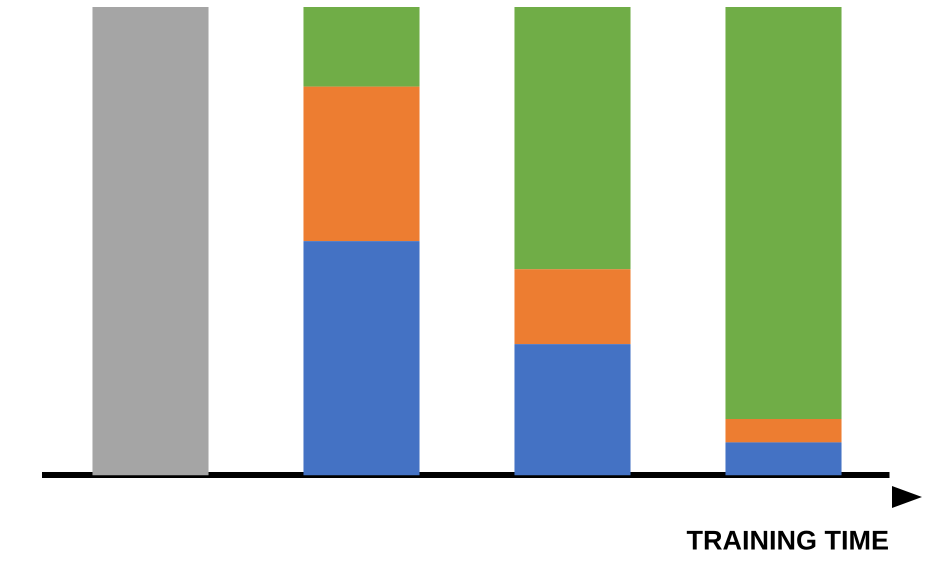 This screenshot has width=935, height=562. Describe the element at coordinates (787, 540) in the screenshot. I see `x-axis-title: TRAINING TIME` at that location.